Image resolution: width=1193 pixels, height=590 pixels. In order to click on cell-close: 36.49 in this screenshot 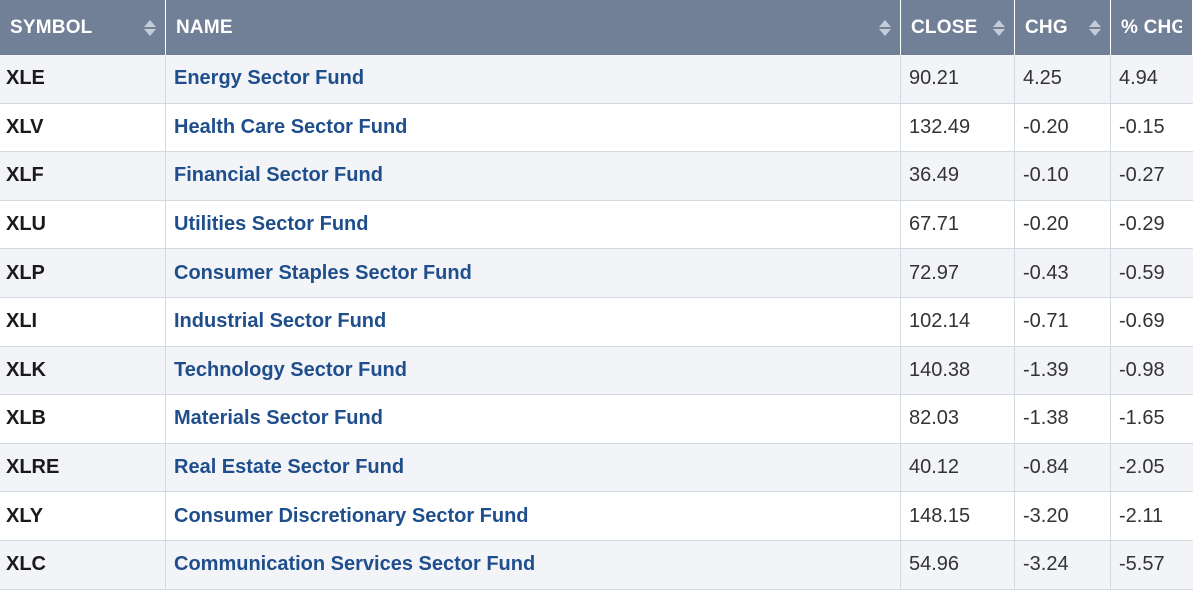, I will do `click(958, 176)`.